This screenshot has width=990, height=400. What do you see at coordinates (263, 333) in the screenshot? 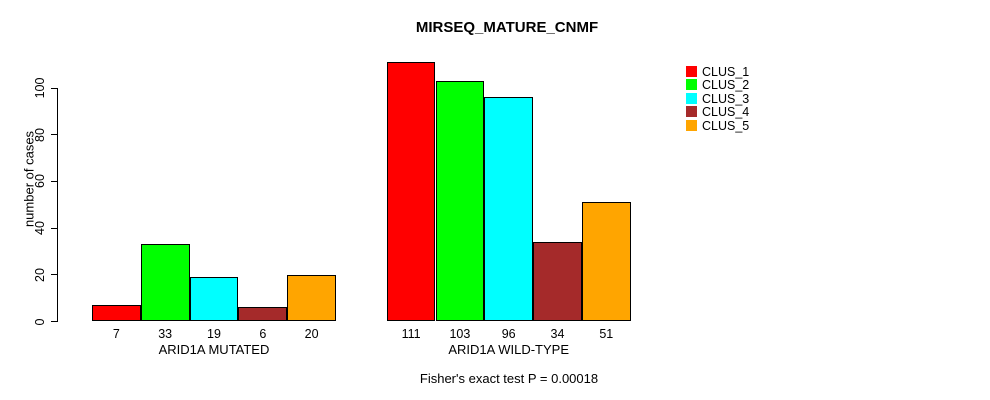
I see `bar-value-label: 6` at bounding box center [263, 333].